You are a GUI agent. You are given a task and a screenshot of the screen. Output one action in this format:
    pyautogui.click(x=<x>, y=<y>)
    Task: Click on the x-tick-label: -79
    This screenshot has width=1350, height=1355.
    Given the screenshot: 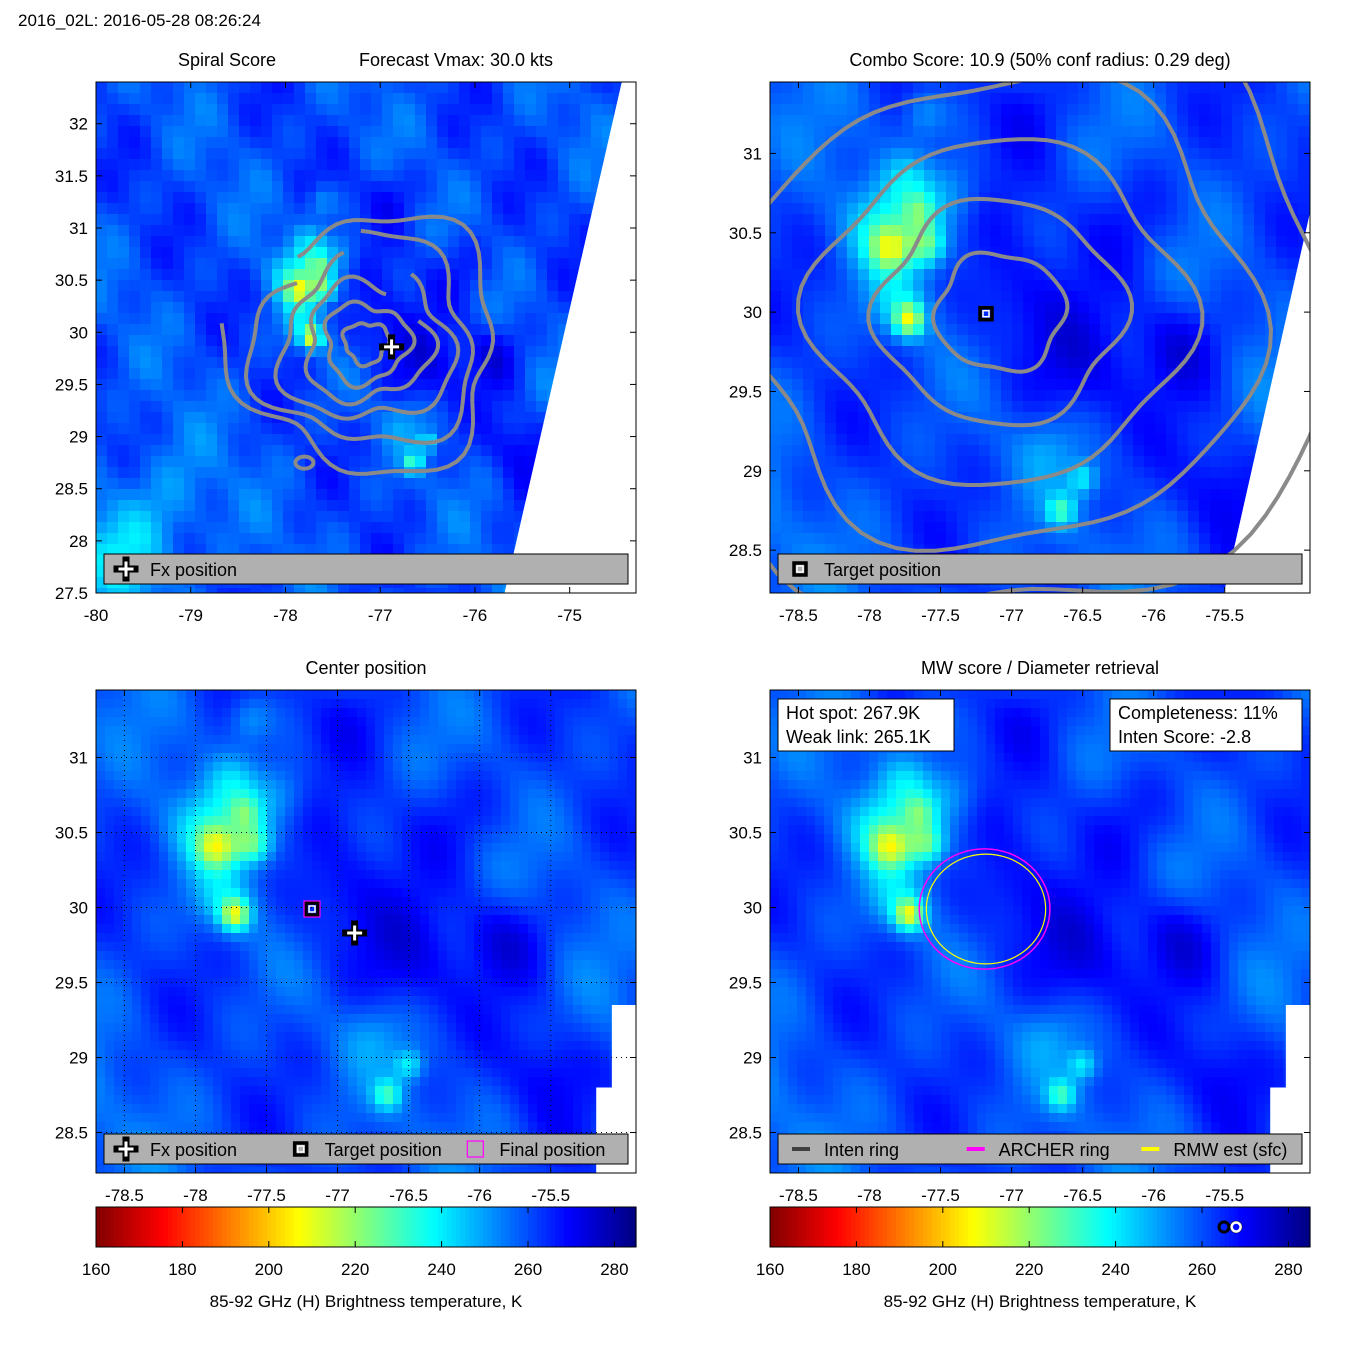 What is the action you would take?
    pyautogui.click(x=190, y=615)
    